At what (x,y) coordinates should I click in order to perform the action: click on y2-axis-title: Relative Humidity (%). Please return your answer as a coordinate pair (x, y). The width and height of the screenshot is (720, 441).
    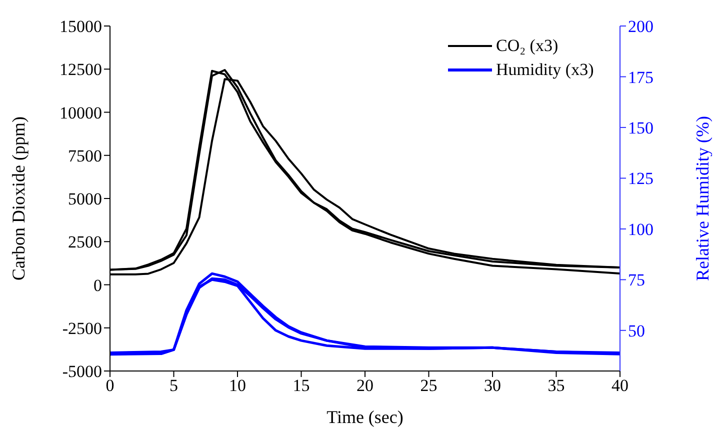
    Looking at the image, I should click on (702, 198).